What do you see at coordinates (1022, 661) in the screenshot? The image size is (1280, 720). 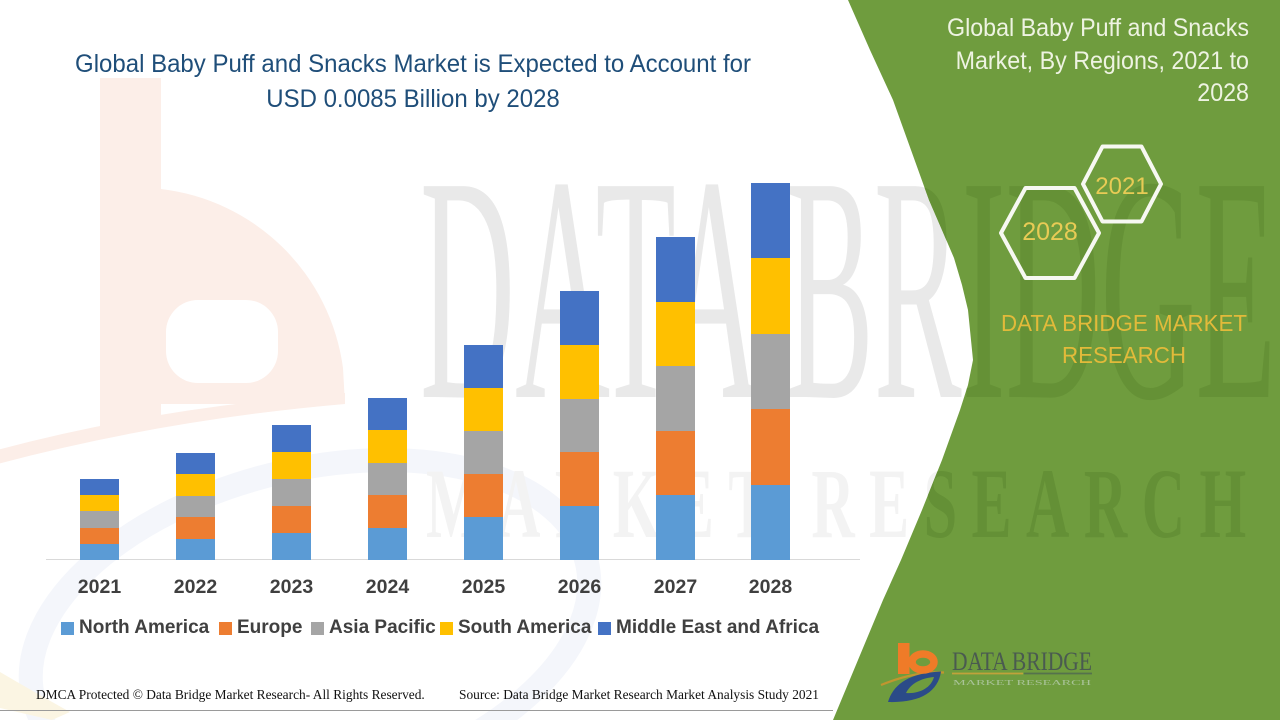 I see `svg-text: DATA BRIDGE` at bounding box center [1022, 661].